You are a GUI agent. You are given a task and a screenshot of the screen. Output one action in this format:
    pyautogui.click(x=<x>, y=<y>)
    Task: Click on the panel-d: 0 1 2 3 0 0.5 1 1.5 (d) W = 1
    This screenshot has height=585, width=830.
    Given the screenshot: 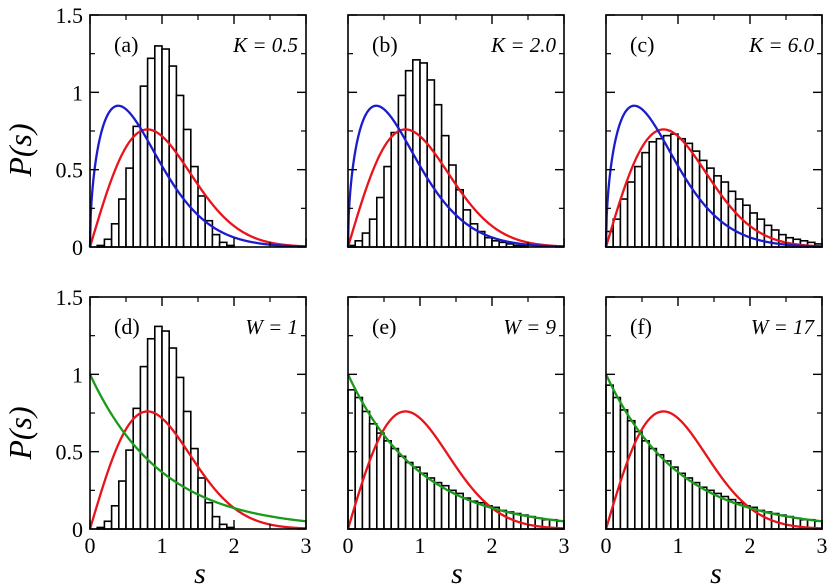 What is the action you would take?
    pyautogui.click(x=184, y=421)
    